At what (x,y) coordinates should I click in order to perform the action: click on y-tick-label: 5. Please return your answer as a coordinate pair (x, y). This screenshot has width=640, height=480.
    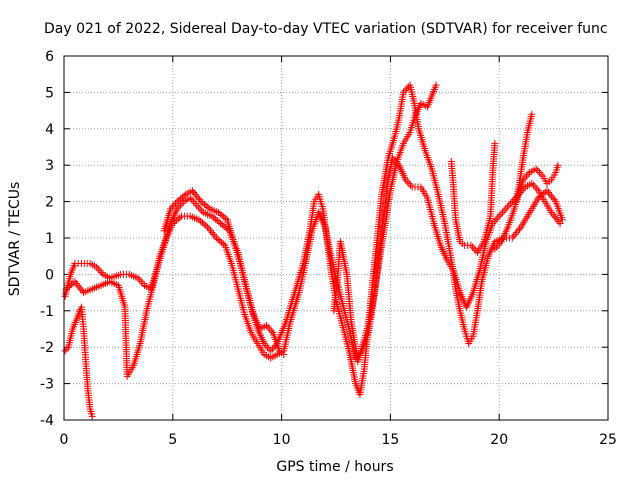
    Looking at the image, I should click on (49, 93).